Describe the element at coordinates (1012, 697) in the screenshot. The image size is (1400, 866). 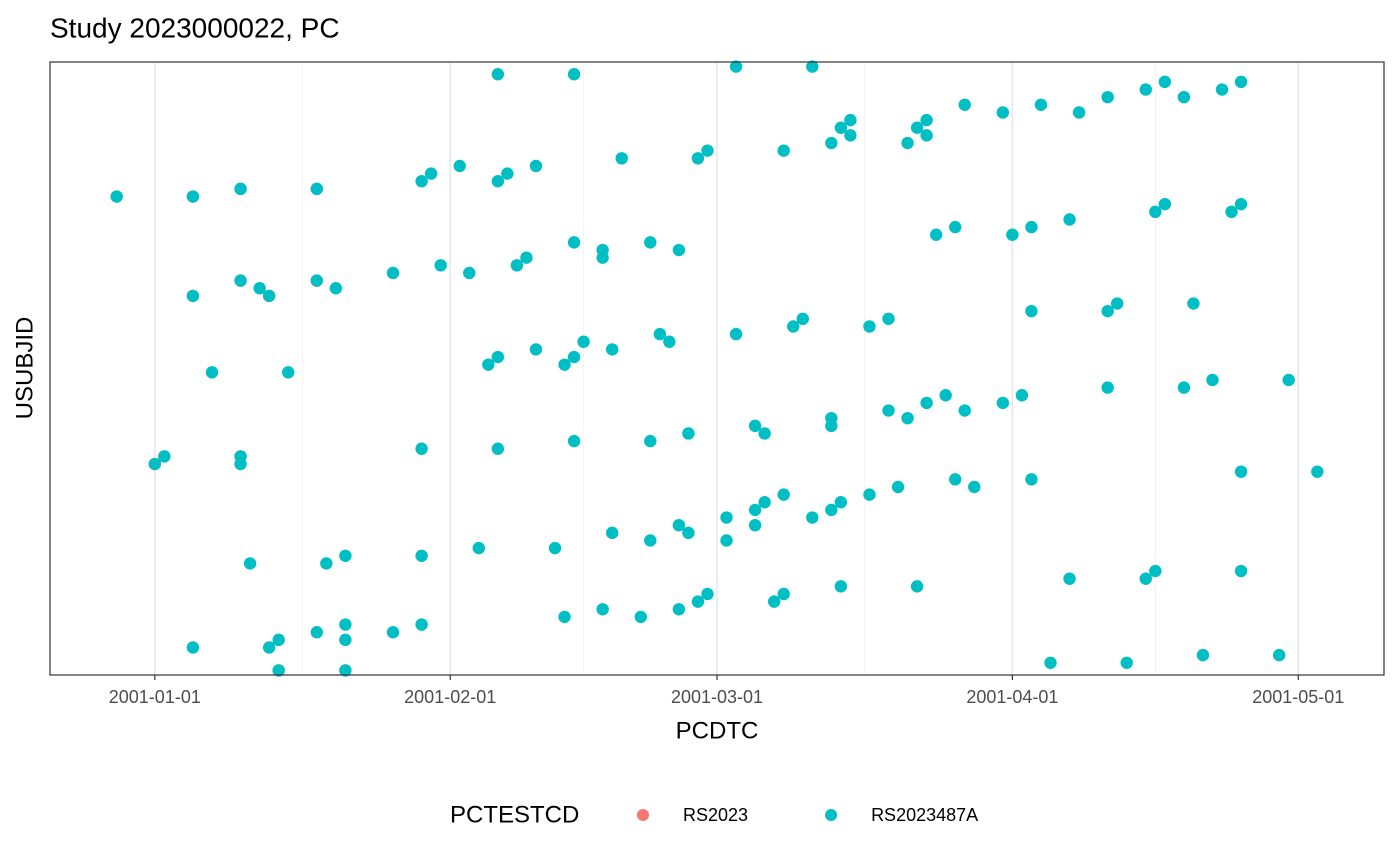
I see `x-tick-label: 2001-04-01` at that location.